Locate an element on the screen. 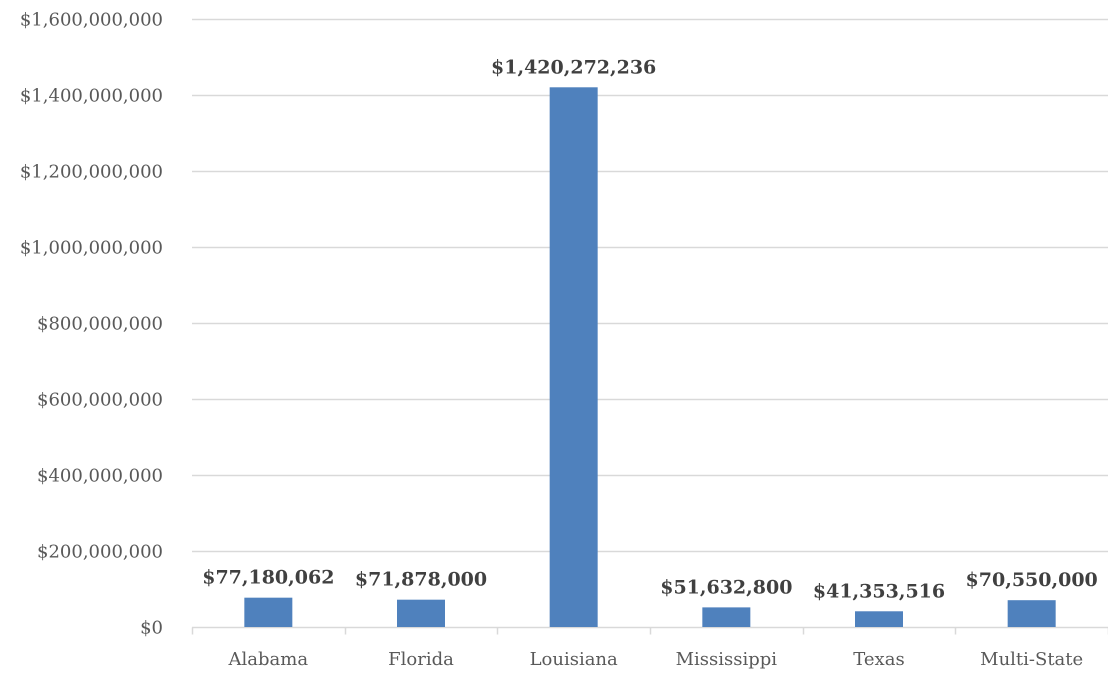  bar-multi-state is located at coordinates (1031, 613).